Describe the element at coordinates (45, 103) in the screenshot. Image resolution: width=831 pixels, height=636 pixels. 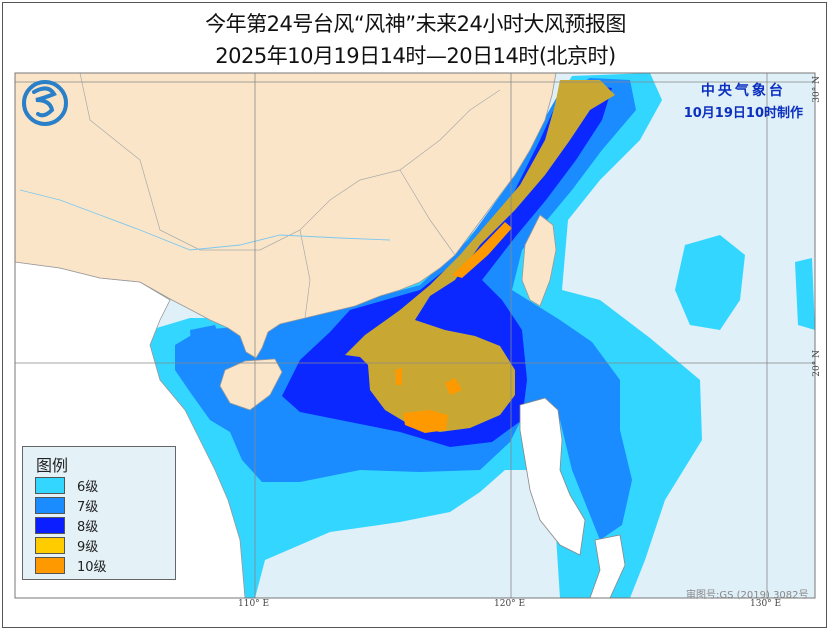
I see `cma-logo-icon` at that location.